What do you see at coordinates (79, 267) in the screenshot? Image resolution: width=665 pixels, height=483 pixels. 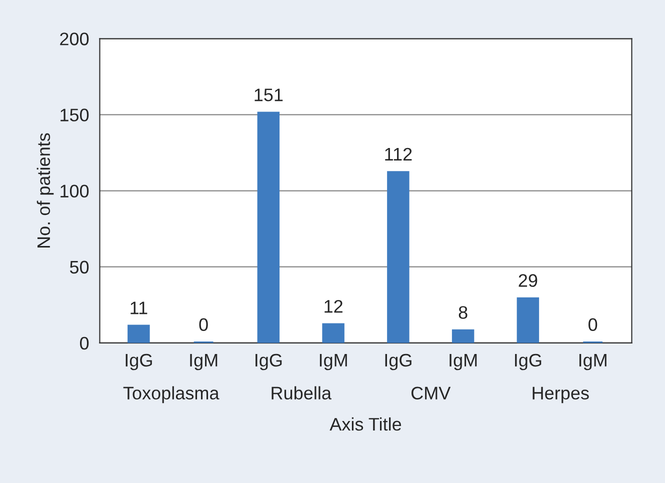 I see `y-tick-label: 50` at bounding box center [79, 267].